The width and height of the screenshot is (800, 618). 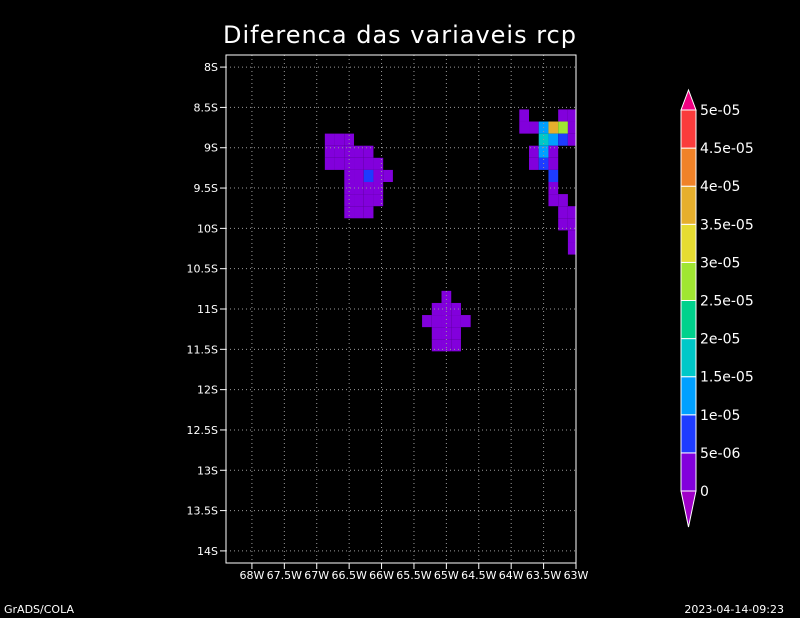 What do you see at coordinates (688, 99) in the screenshot?
I see `colorbar-arrow-high` at bounding box center [688, 99].